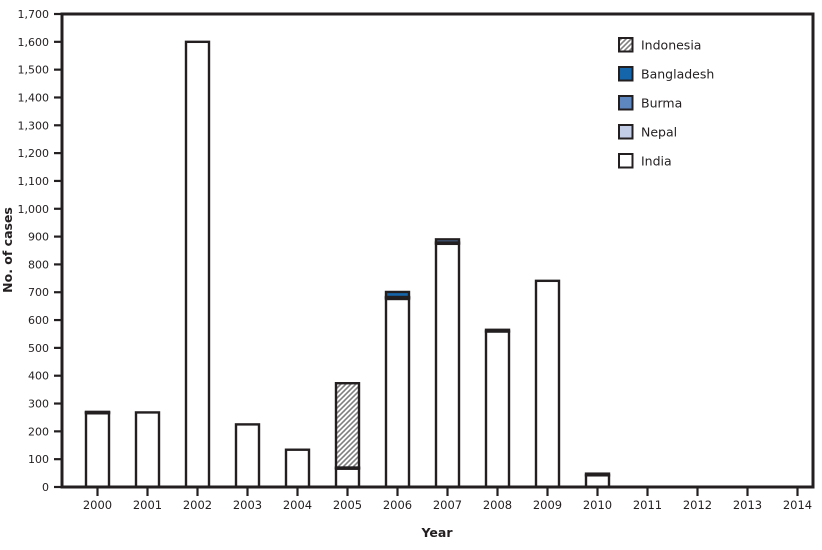 This screenshot has height=550, width=822. What do you see at coordinates (497, 505) in the screenshot?
I see `x-tick-label-2008: 2008` at bounding box center [497, 505].